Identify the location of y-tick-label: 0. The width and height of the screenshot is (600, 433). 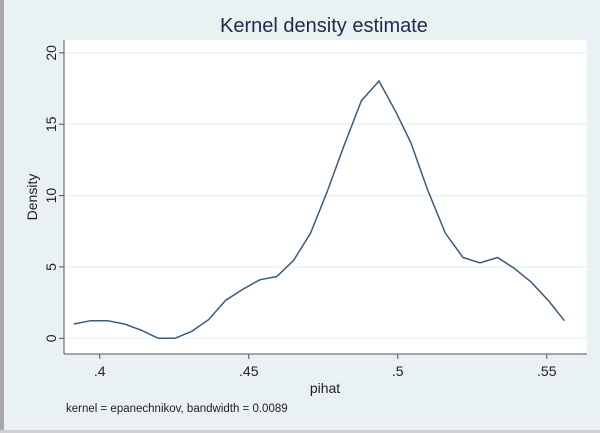
(51, 338).